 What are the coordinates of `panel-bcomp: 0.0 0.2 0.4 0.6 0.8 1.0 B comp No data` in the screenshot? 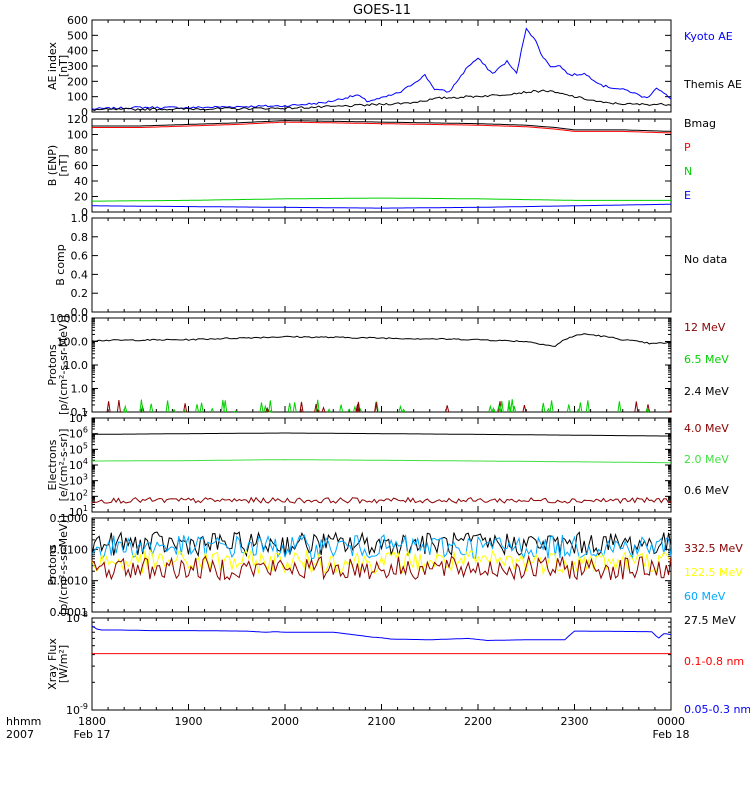 It's located at (390, 265).